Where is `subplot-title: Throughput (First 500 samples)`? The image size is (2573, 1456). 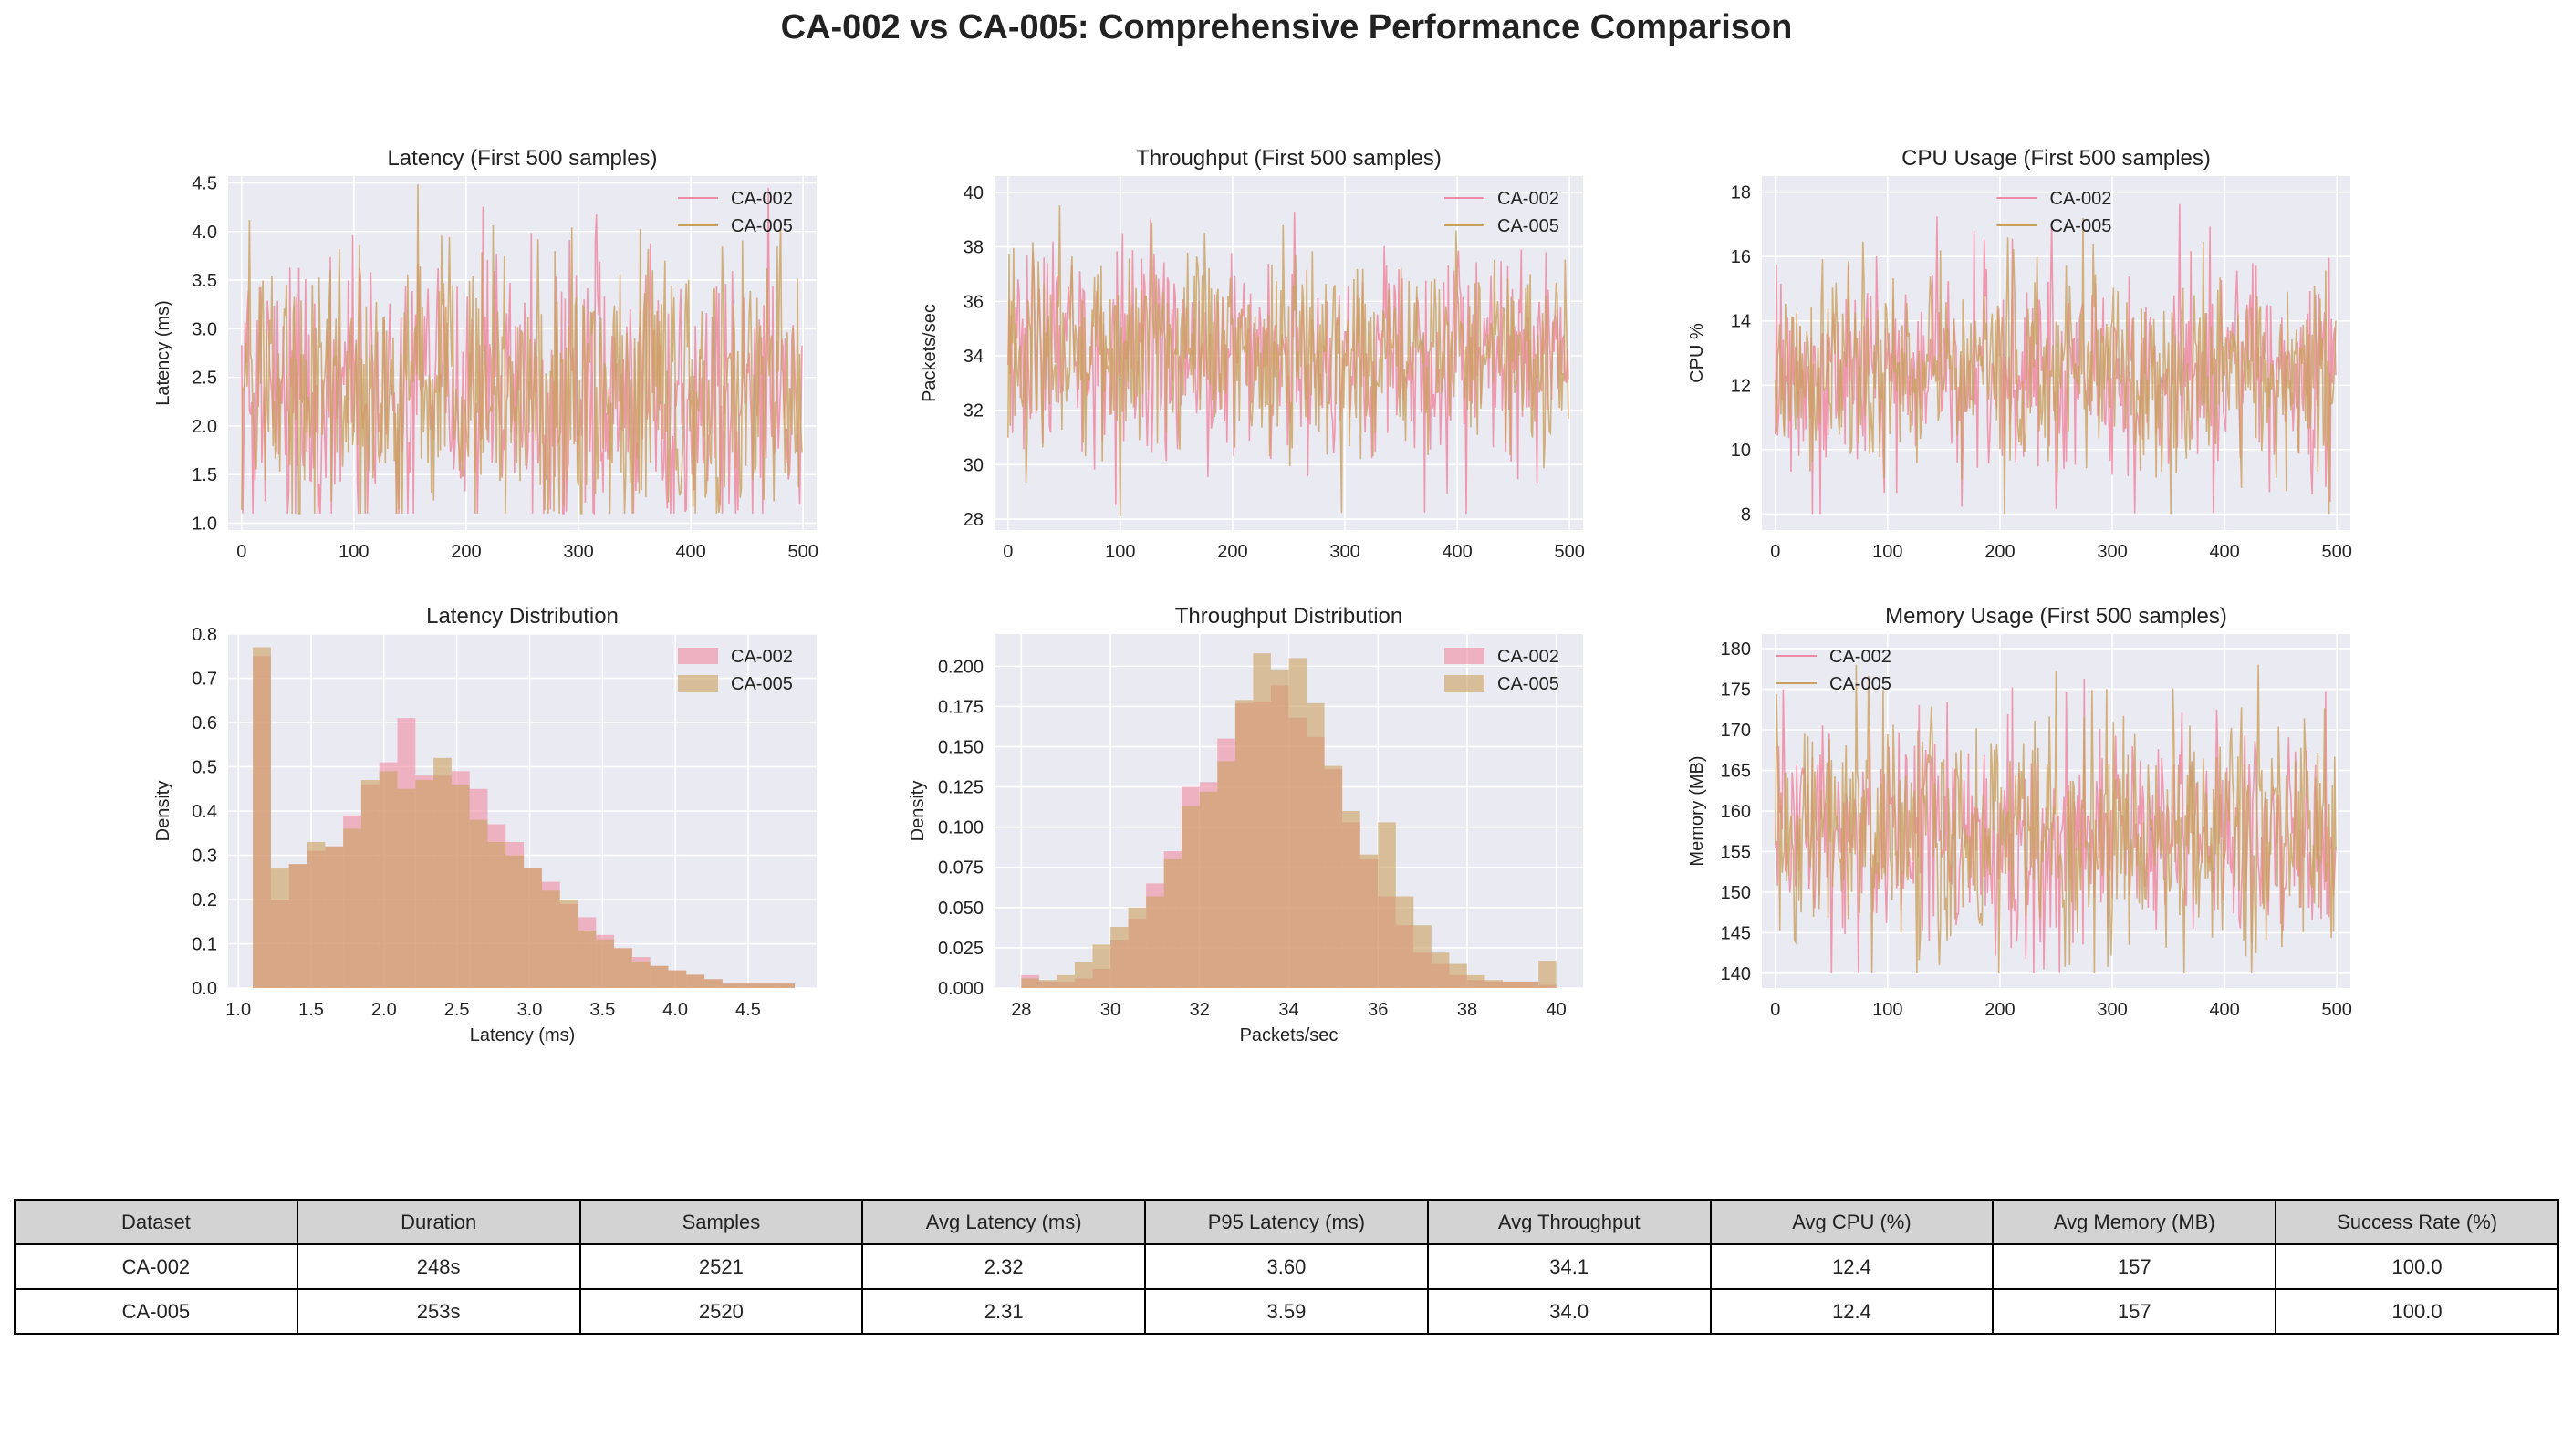
subplot-title: Throughput (First 500 samples) is located at coordinates (1289, 159).